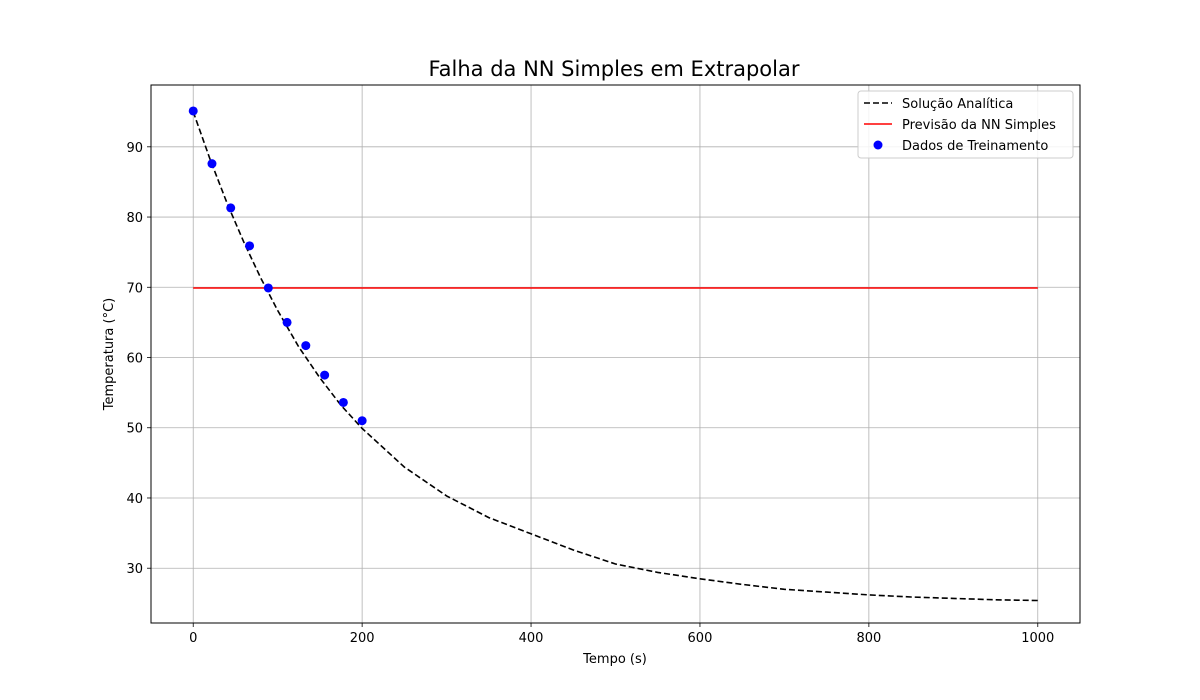 The width and height of the screenshot is (1200, 700). Describe the element at coordinates (362, 638) in the screenshot. I see `x-tick-label: 200` at that location.